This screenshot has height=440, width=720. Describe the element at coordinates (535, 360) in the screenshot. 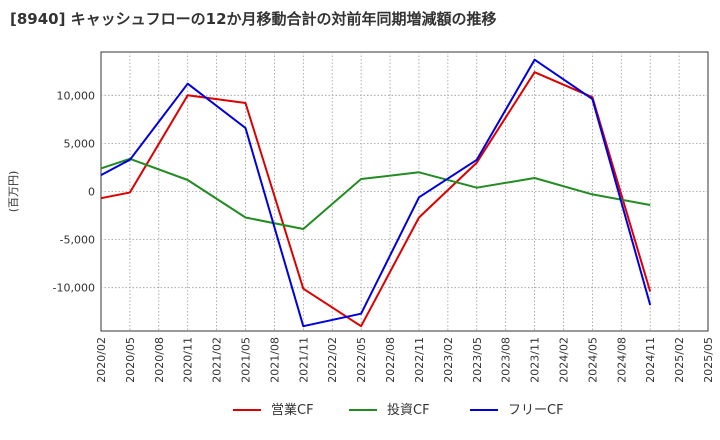

I see `x-tick-label: 2023/11` at that location.